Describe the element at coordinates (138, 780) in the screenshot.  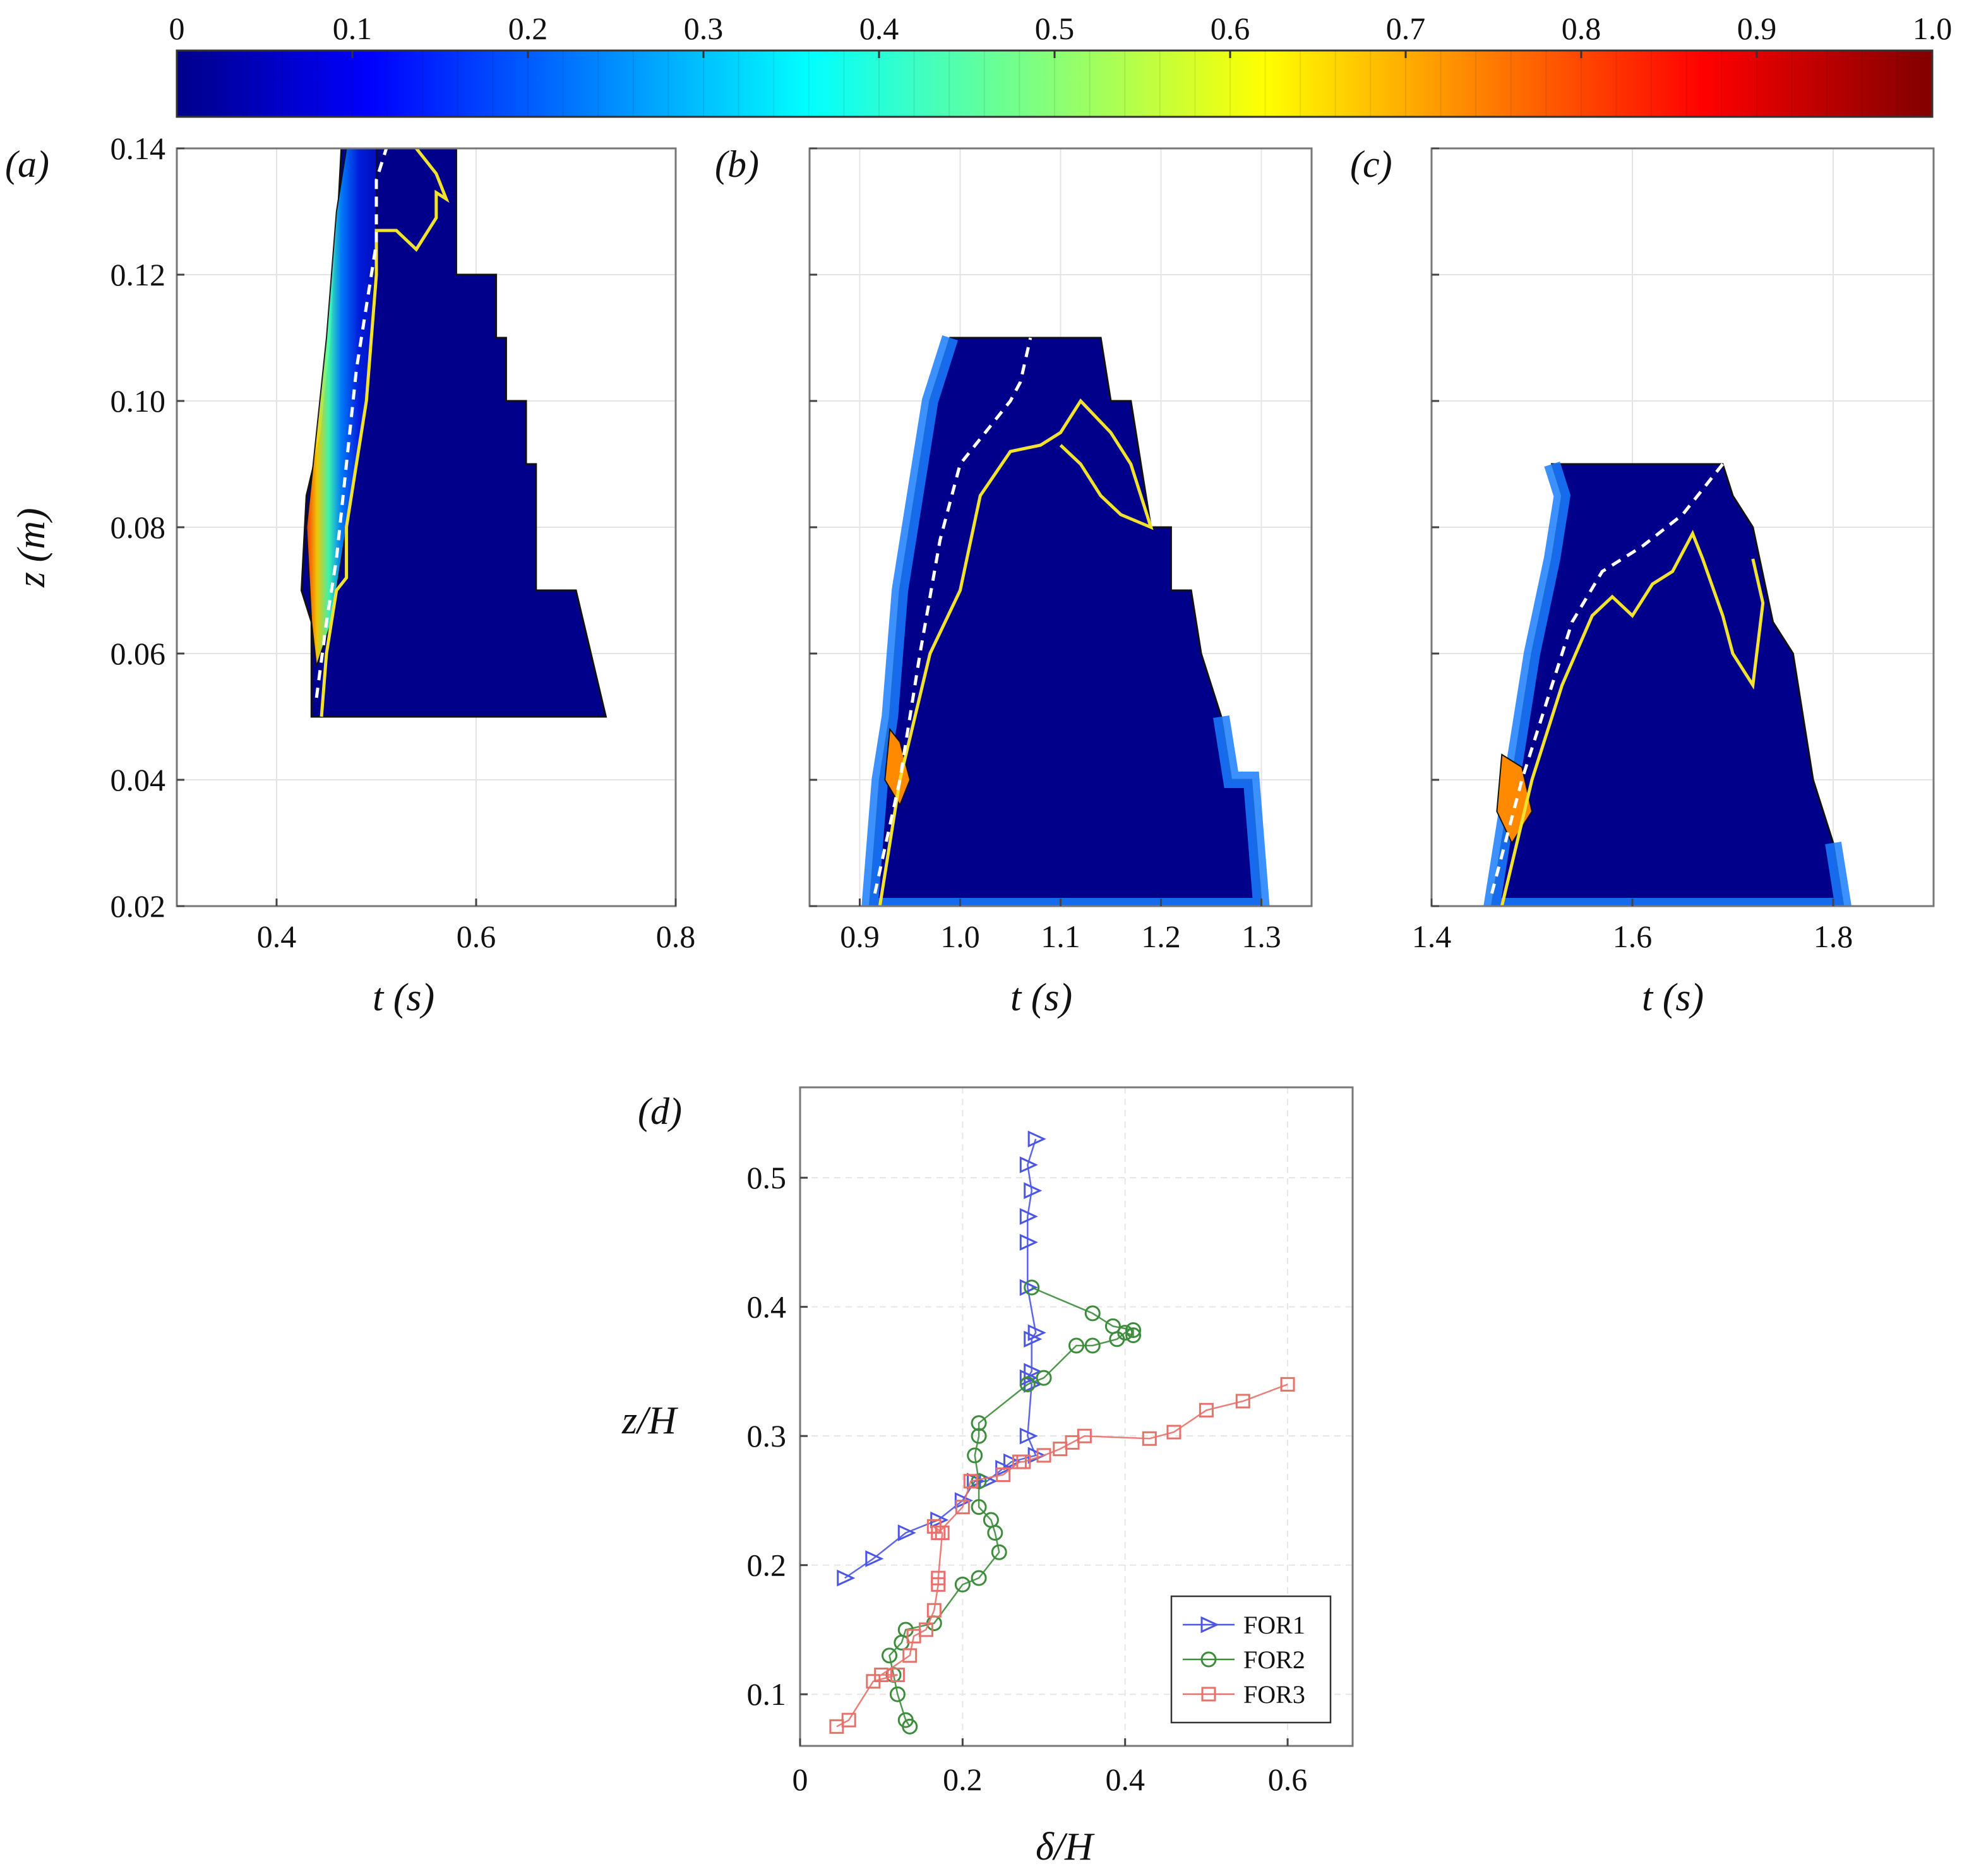
I see `y-tick-label: 0.04` at that location.